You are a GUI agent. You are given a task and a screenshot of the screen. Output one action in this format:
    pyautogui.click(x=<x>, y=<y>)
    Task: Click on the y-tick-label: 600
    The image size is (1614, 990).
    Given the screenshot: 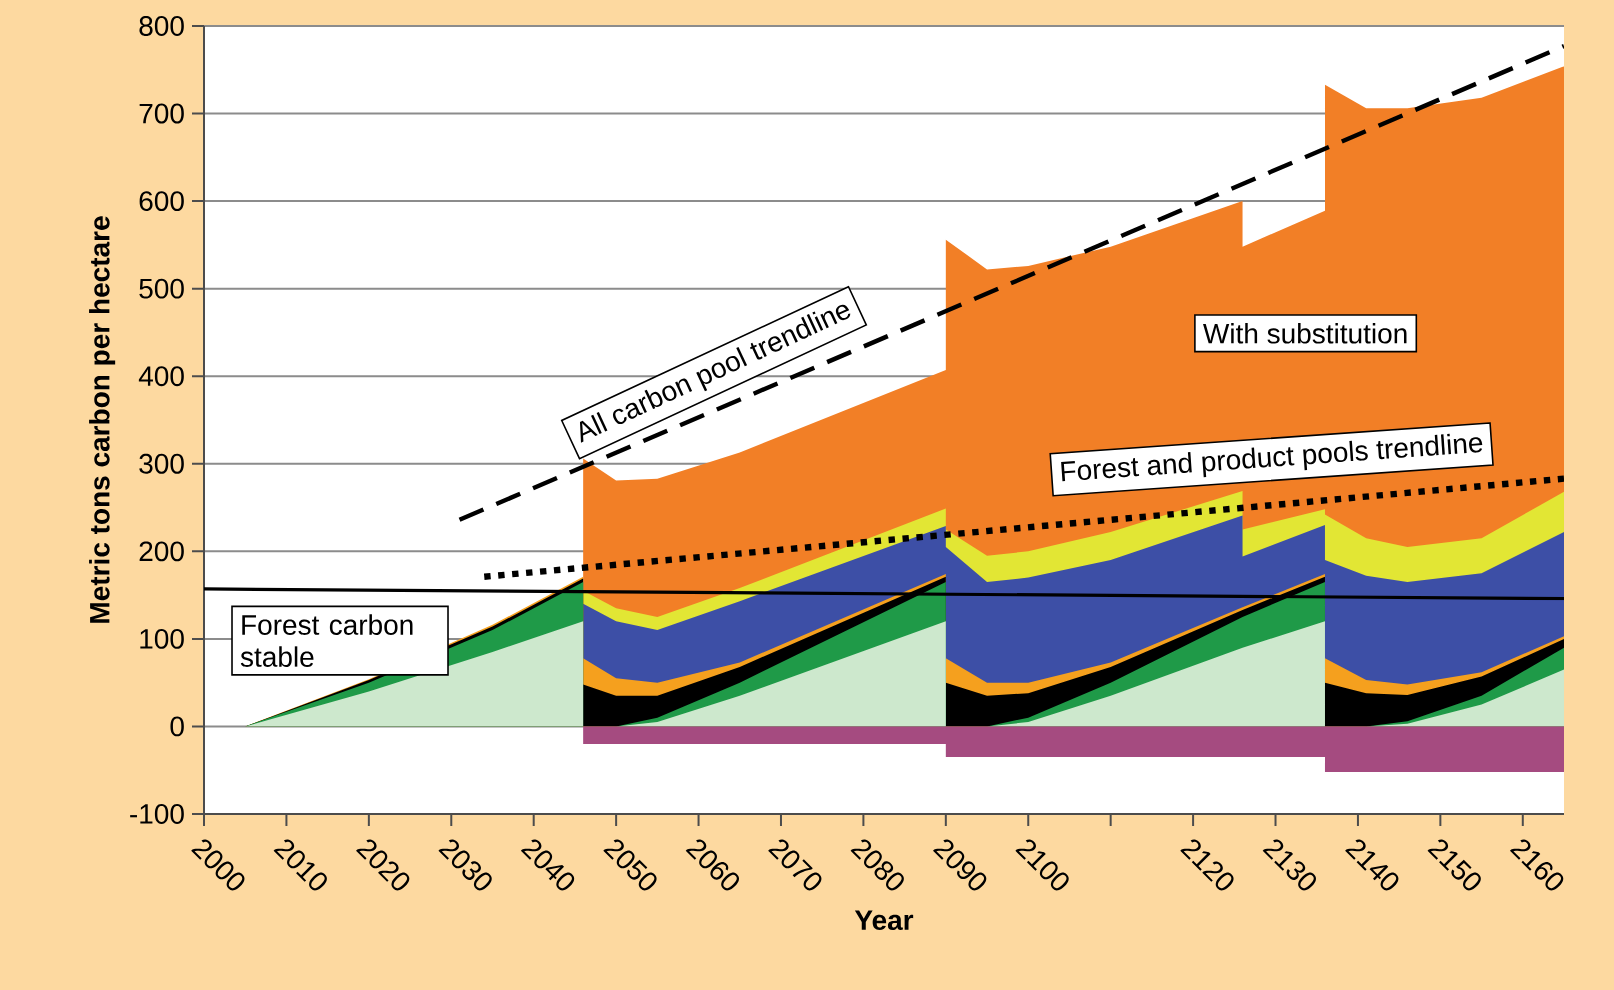 What is the action you would take?
    pyautogui.click(x=161, y=201)
    